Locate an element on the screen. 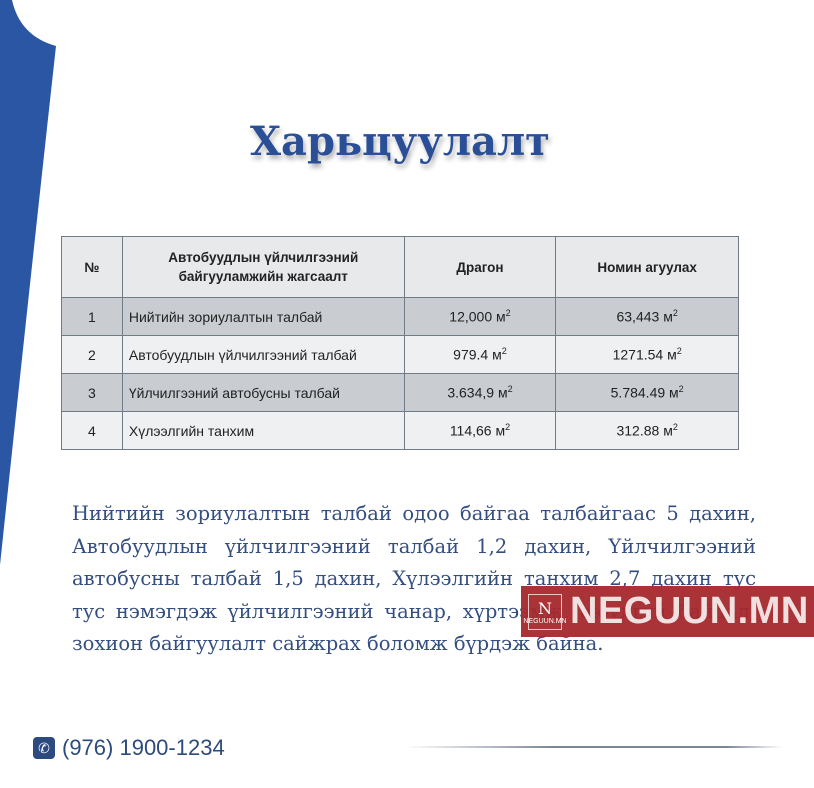  decorative-blue-curve is located at coordinates (28, 282).